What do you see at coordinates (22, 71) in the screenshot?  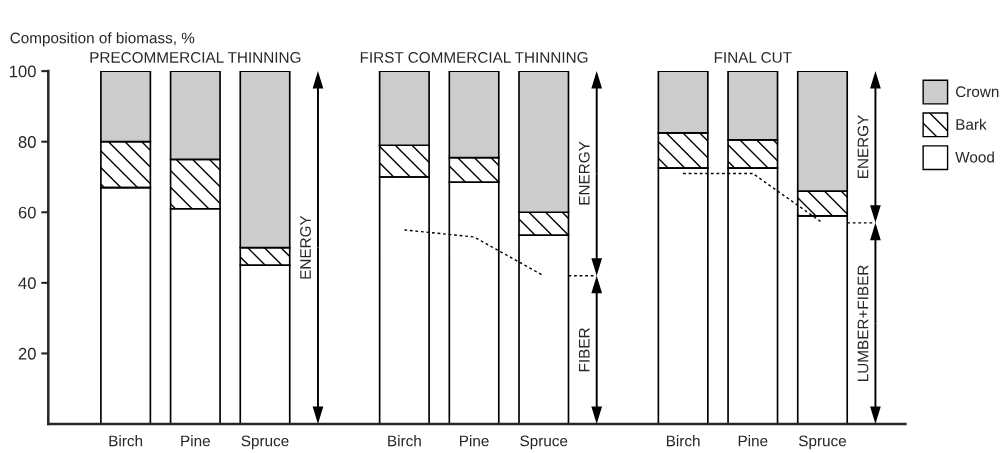 I see `y-tick-label: 100` at bounding box center [22, 71].